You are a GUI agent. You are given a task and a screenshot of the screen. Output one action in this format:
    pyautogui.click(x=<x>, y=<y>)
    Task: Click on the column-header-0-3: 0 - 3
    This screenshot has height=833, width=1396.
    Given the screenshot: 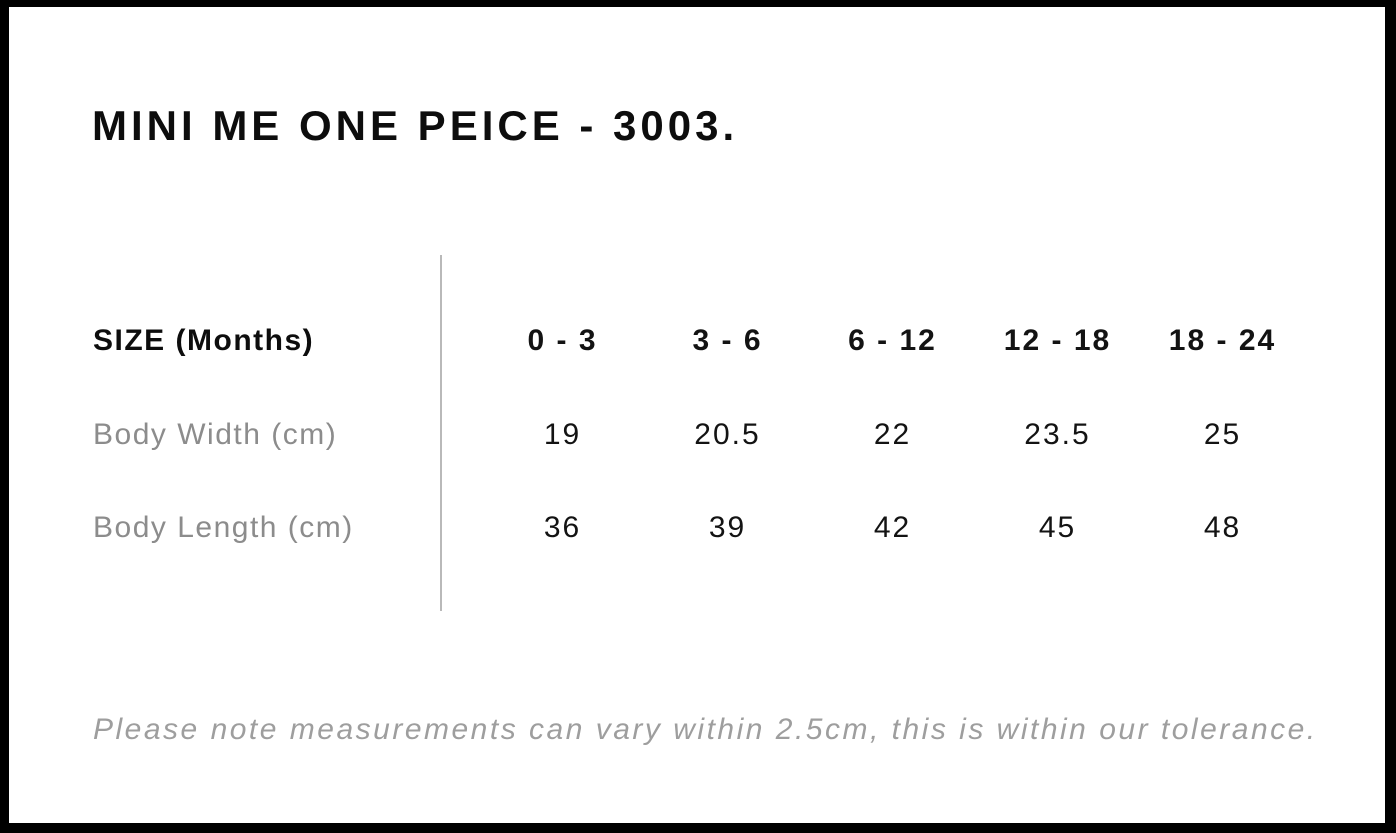 What is the action you would take?
    pyautogui.click(x=562, y=340)
    